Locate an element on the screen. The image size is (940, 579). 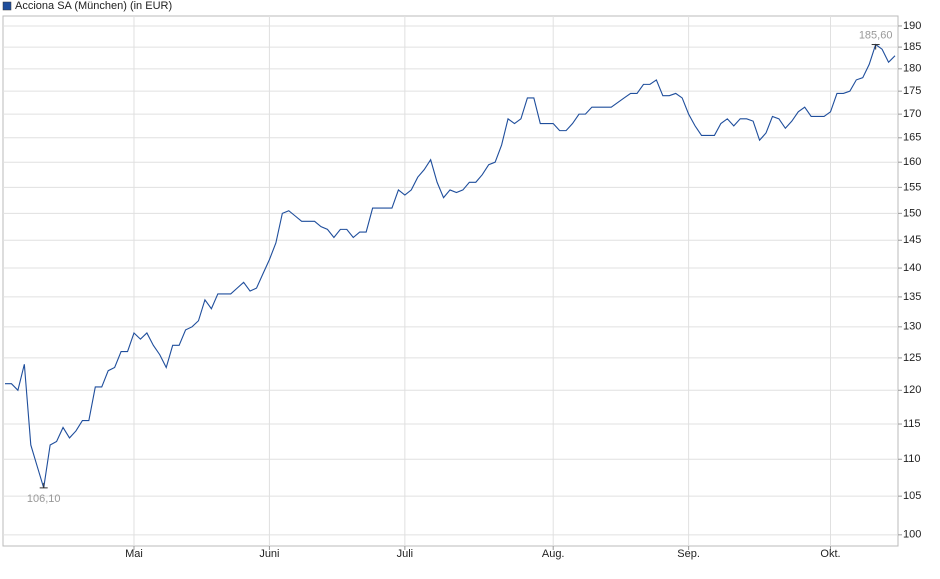
y-tick-label: 120 is located at coordinates (912, 390).